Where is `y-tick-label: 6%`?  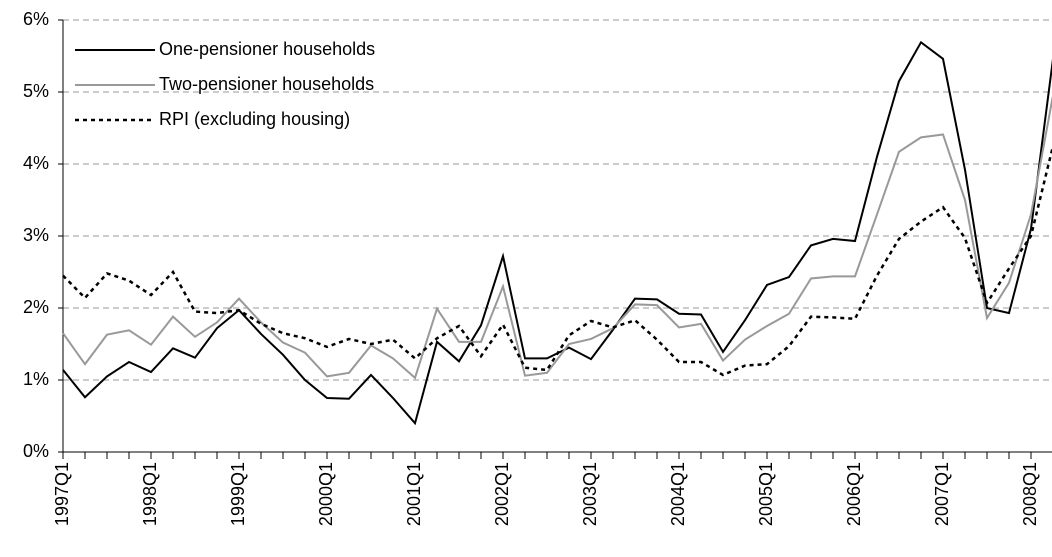 y-tick-label: 6% is located at coordinates (36, 19).